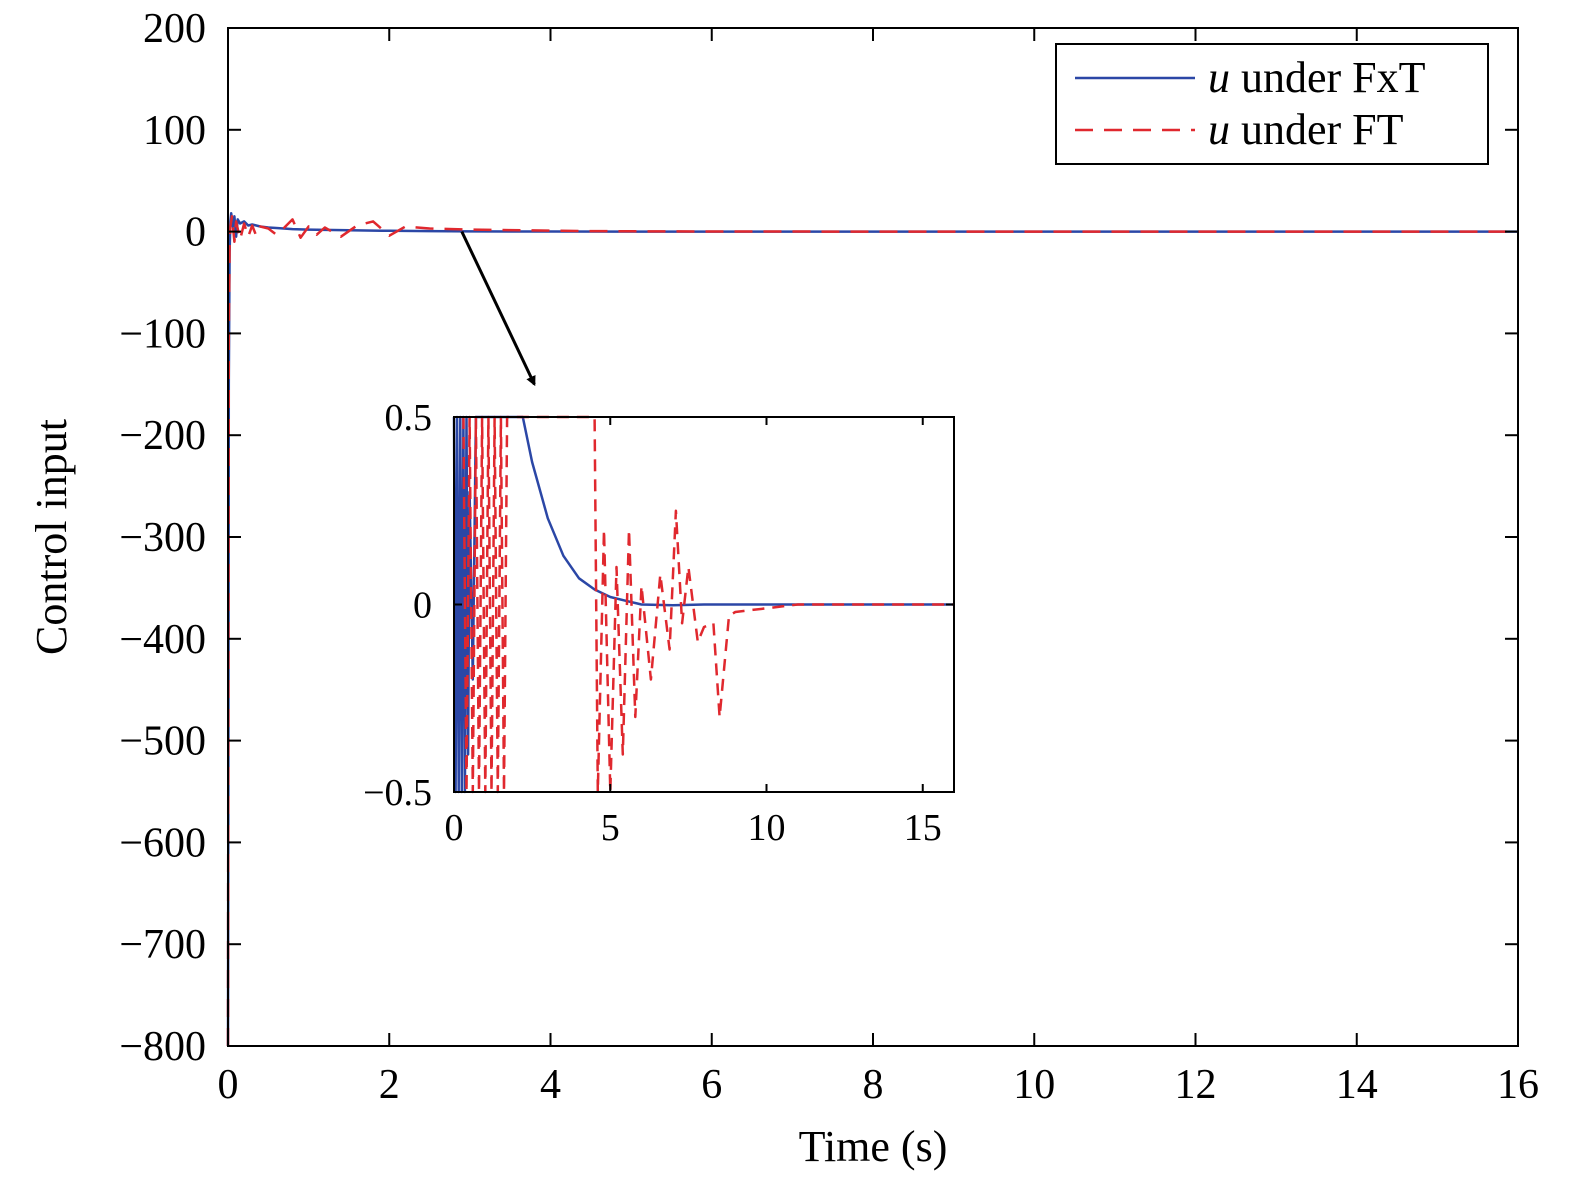 The height and width of the screenshot is (1183, 1575). I want to click on x-tick-label: 14, so click(1357, 1085).